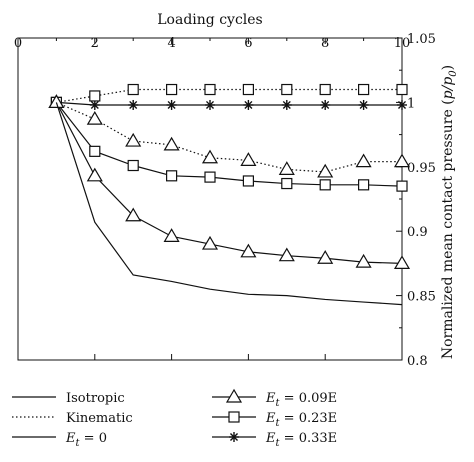 This screenshot has width=474, height=462. Describe the element at coordinates (421, 297) in the screenshot. I see `y-tick-label-1: 0.85` at that location.